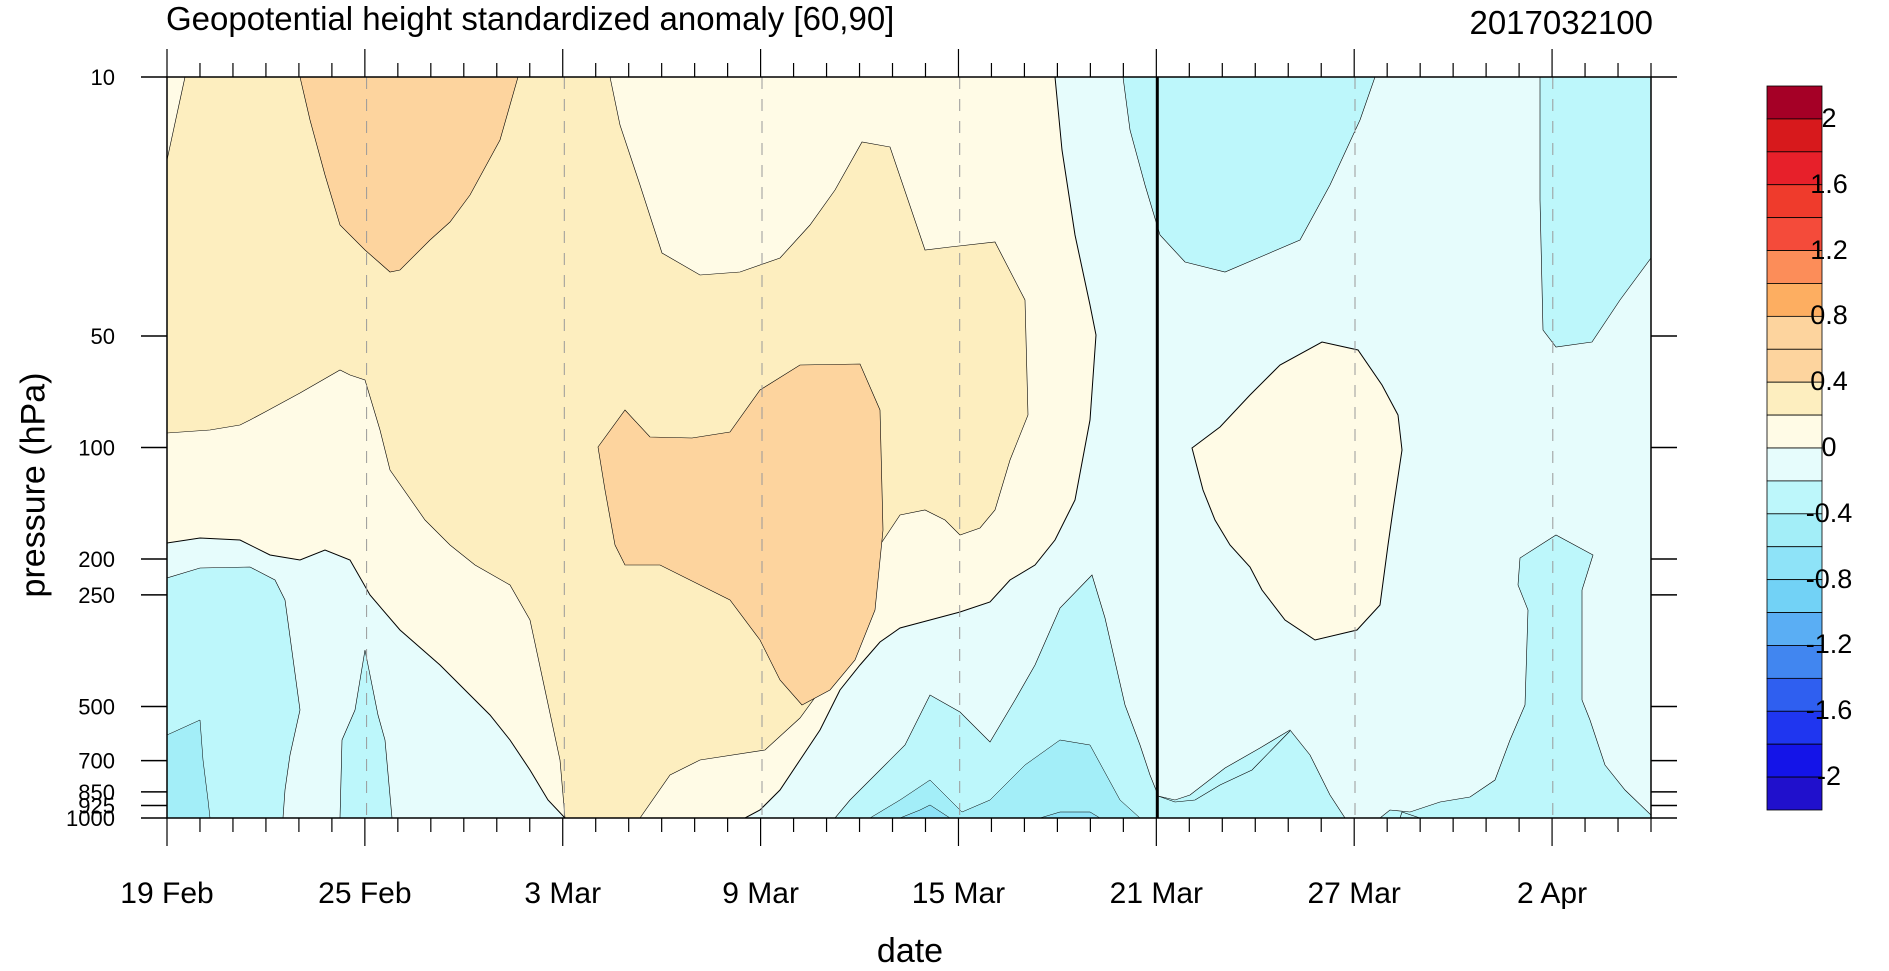 The image size is (1889, 971). What do you see at coordinates (364, 893) in the screenshot?
I see `x-tick-label-25-feb: 25 Feb` at bounding box center [364, 893].